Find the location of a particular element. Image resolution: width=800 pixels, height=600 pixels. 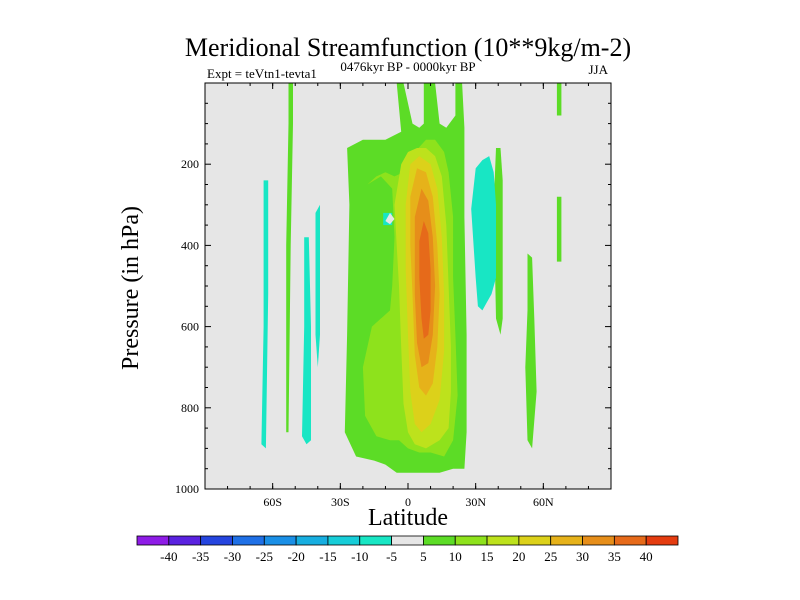

x-tick-label-3: 30N is located at coordinates (475, 502).